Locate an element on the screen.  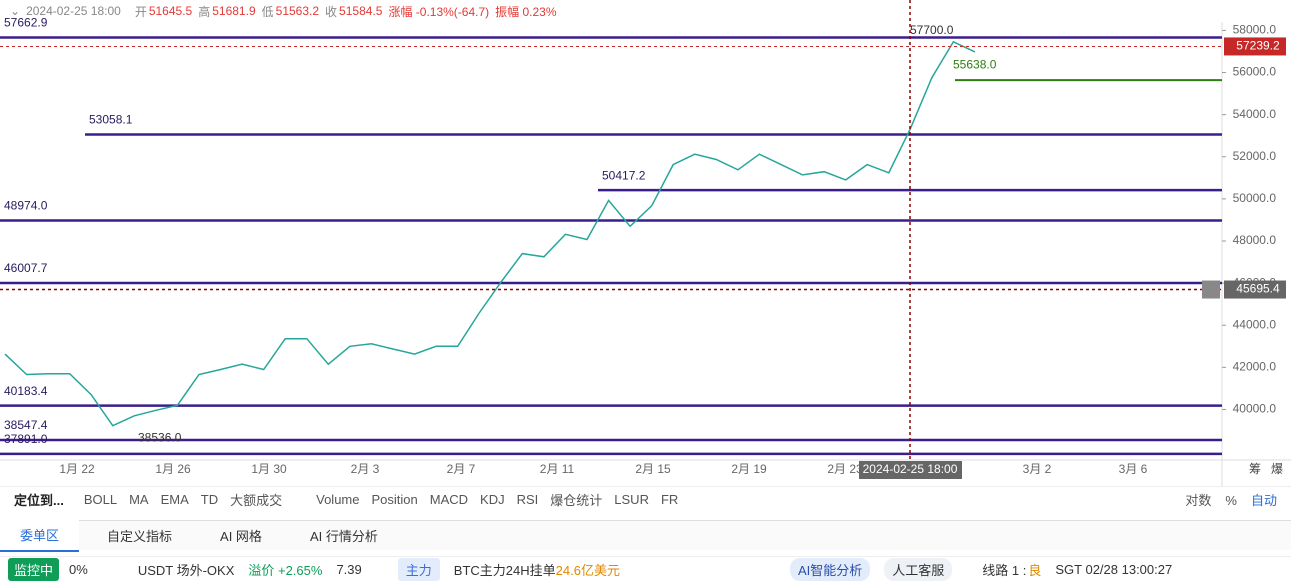
crosshair-time: 2024-02-25 18:00 is located at coordinates (910, 469).